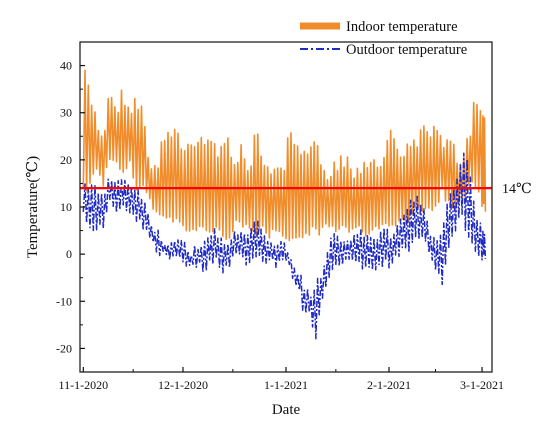 This screenshot has height=435, width=550. I want to click on legend: Indoor temperature Outdoor temperature, so click(383, 38).